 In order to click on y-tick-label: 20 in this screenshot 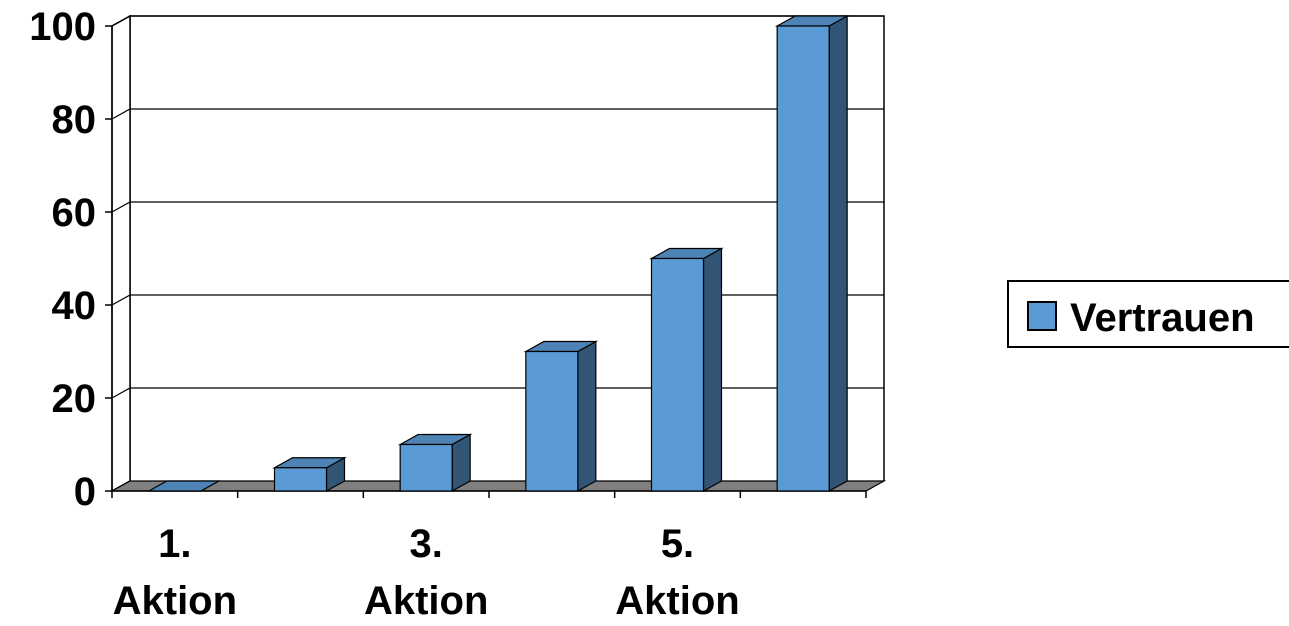, I will do `click(74, 399)`.